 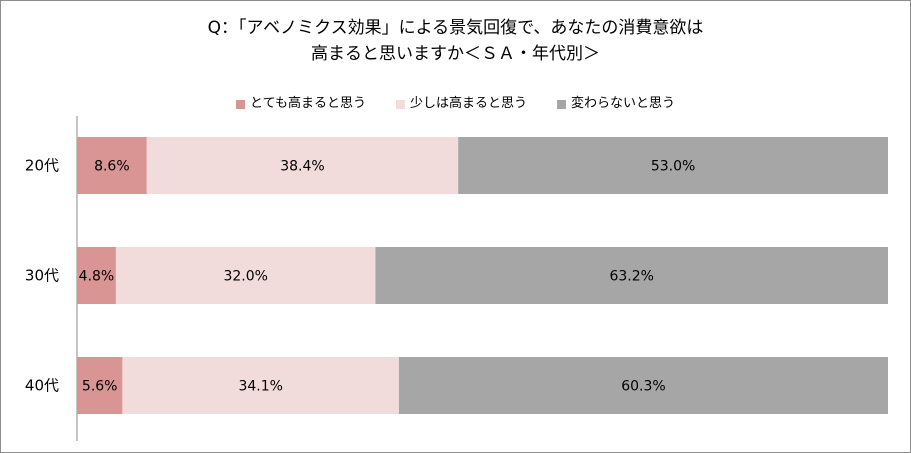 I want to click on chart-title-line-1: Q：「アベノミクス効果」による景気回復で、あなたの消費意欲は, so click(x=455, y=28).